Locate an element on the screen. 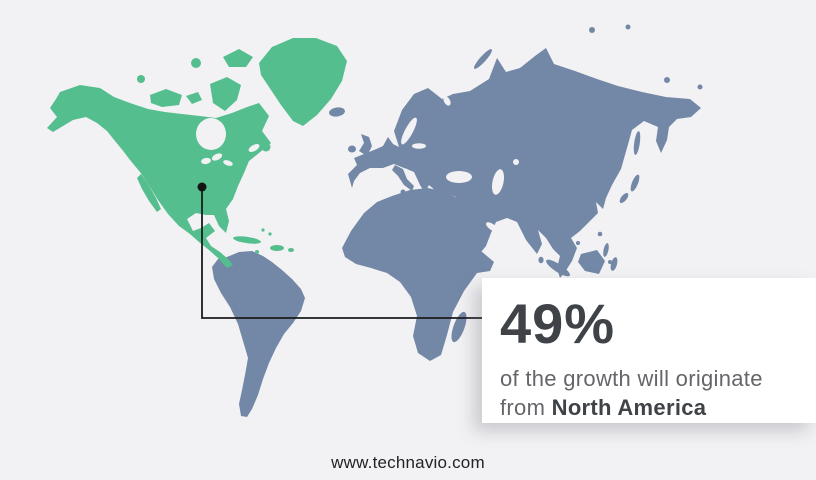 The height and width of the screenshot is (480, 816). region-africa is located at coordinates (418, 274).